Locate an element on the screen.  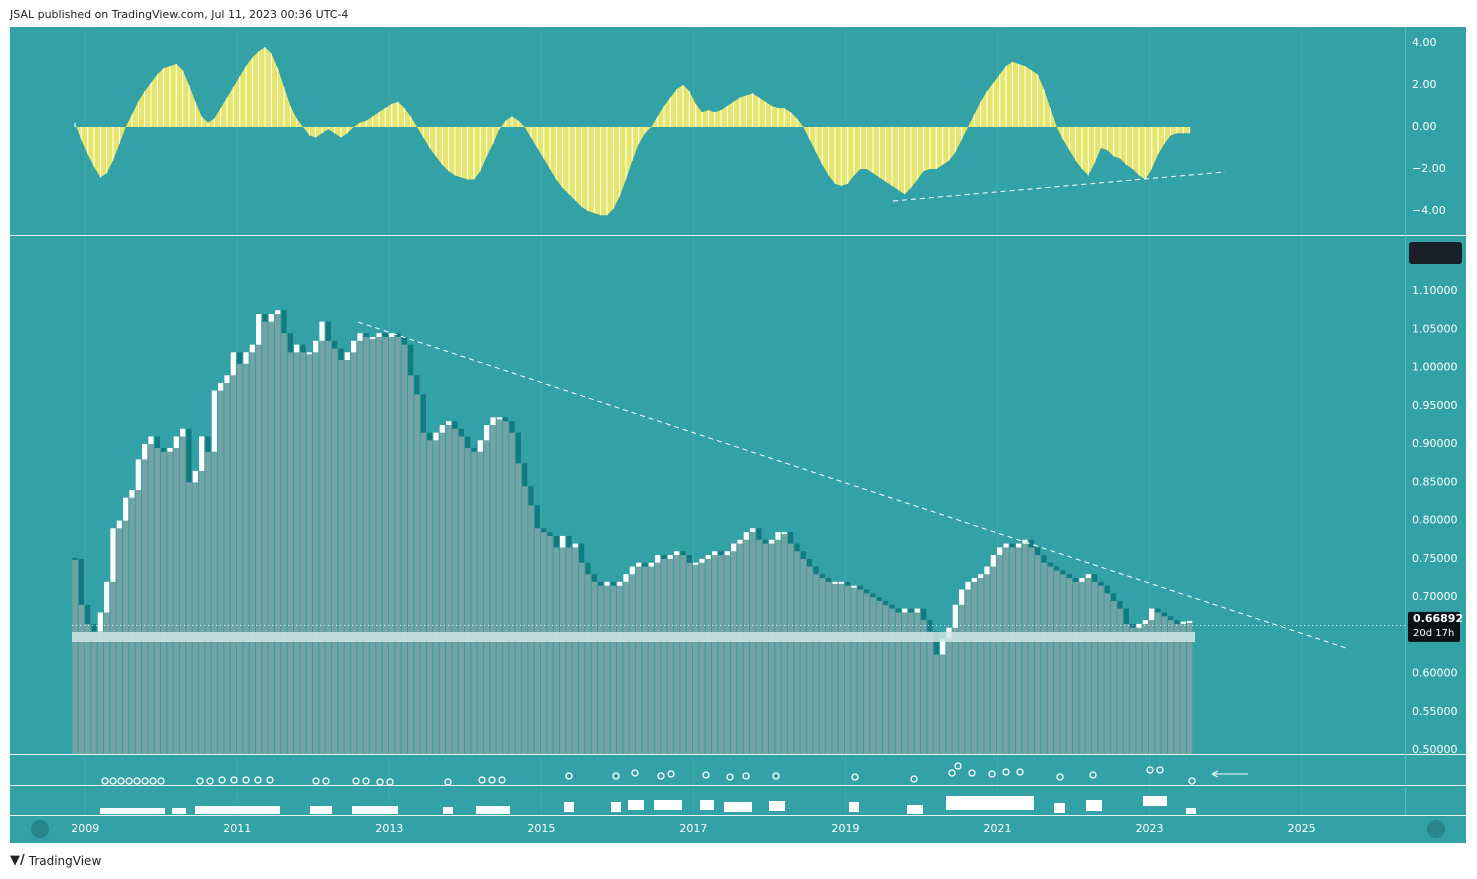
logo-button is located at coordinates (40, 829).